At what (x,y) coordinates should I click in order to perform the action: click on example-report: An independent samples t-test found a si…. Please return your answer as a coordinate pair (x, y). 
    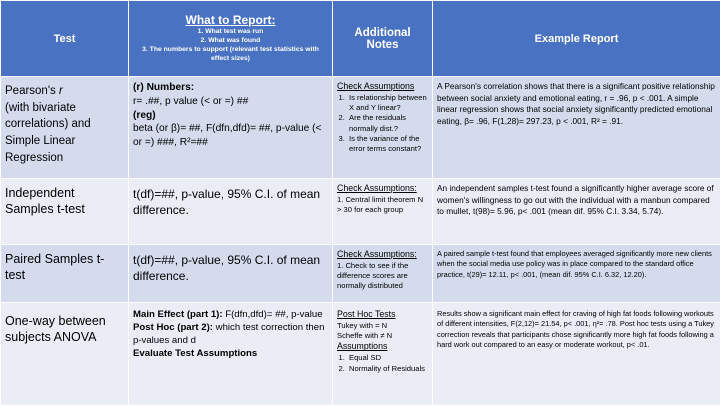
    Looking at the image, I should click on (576, 212).